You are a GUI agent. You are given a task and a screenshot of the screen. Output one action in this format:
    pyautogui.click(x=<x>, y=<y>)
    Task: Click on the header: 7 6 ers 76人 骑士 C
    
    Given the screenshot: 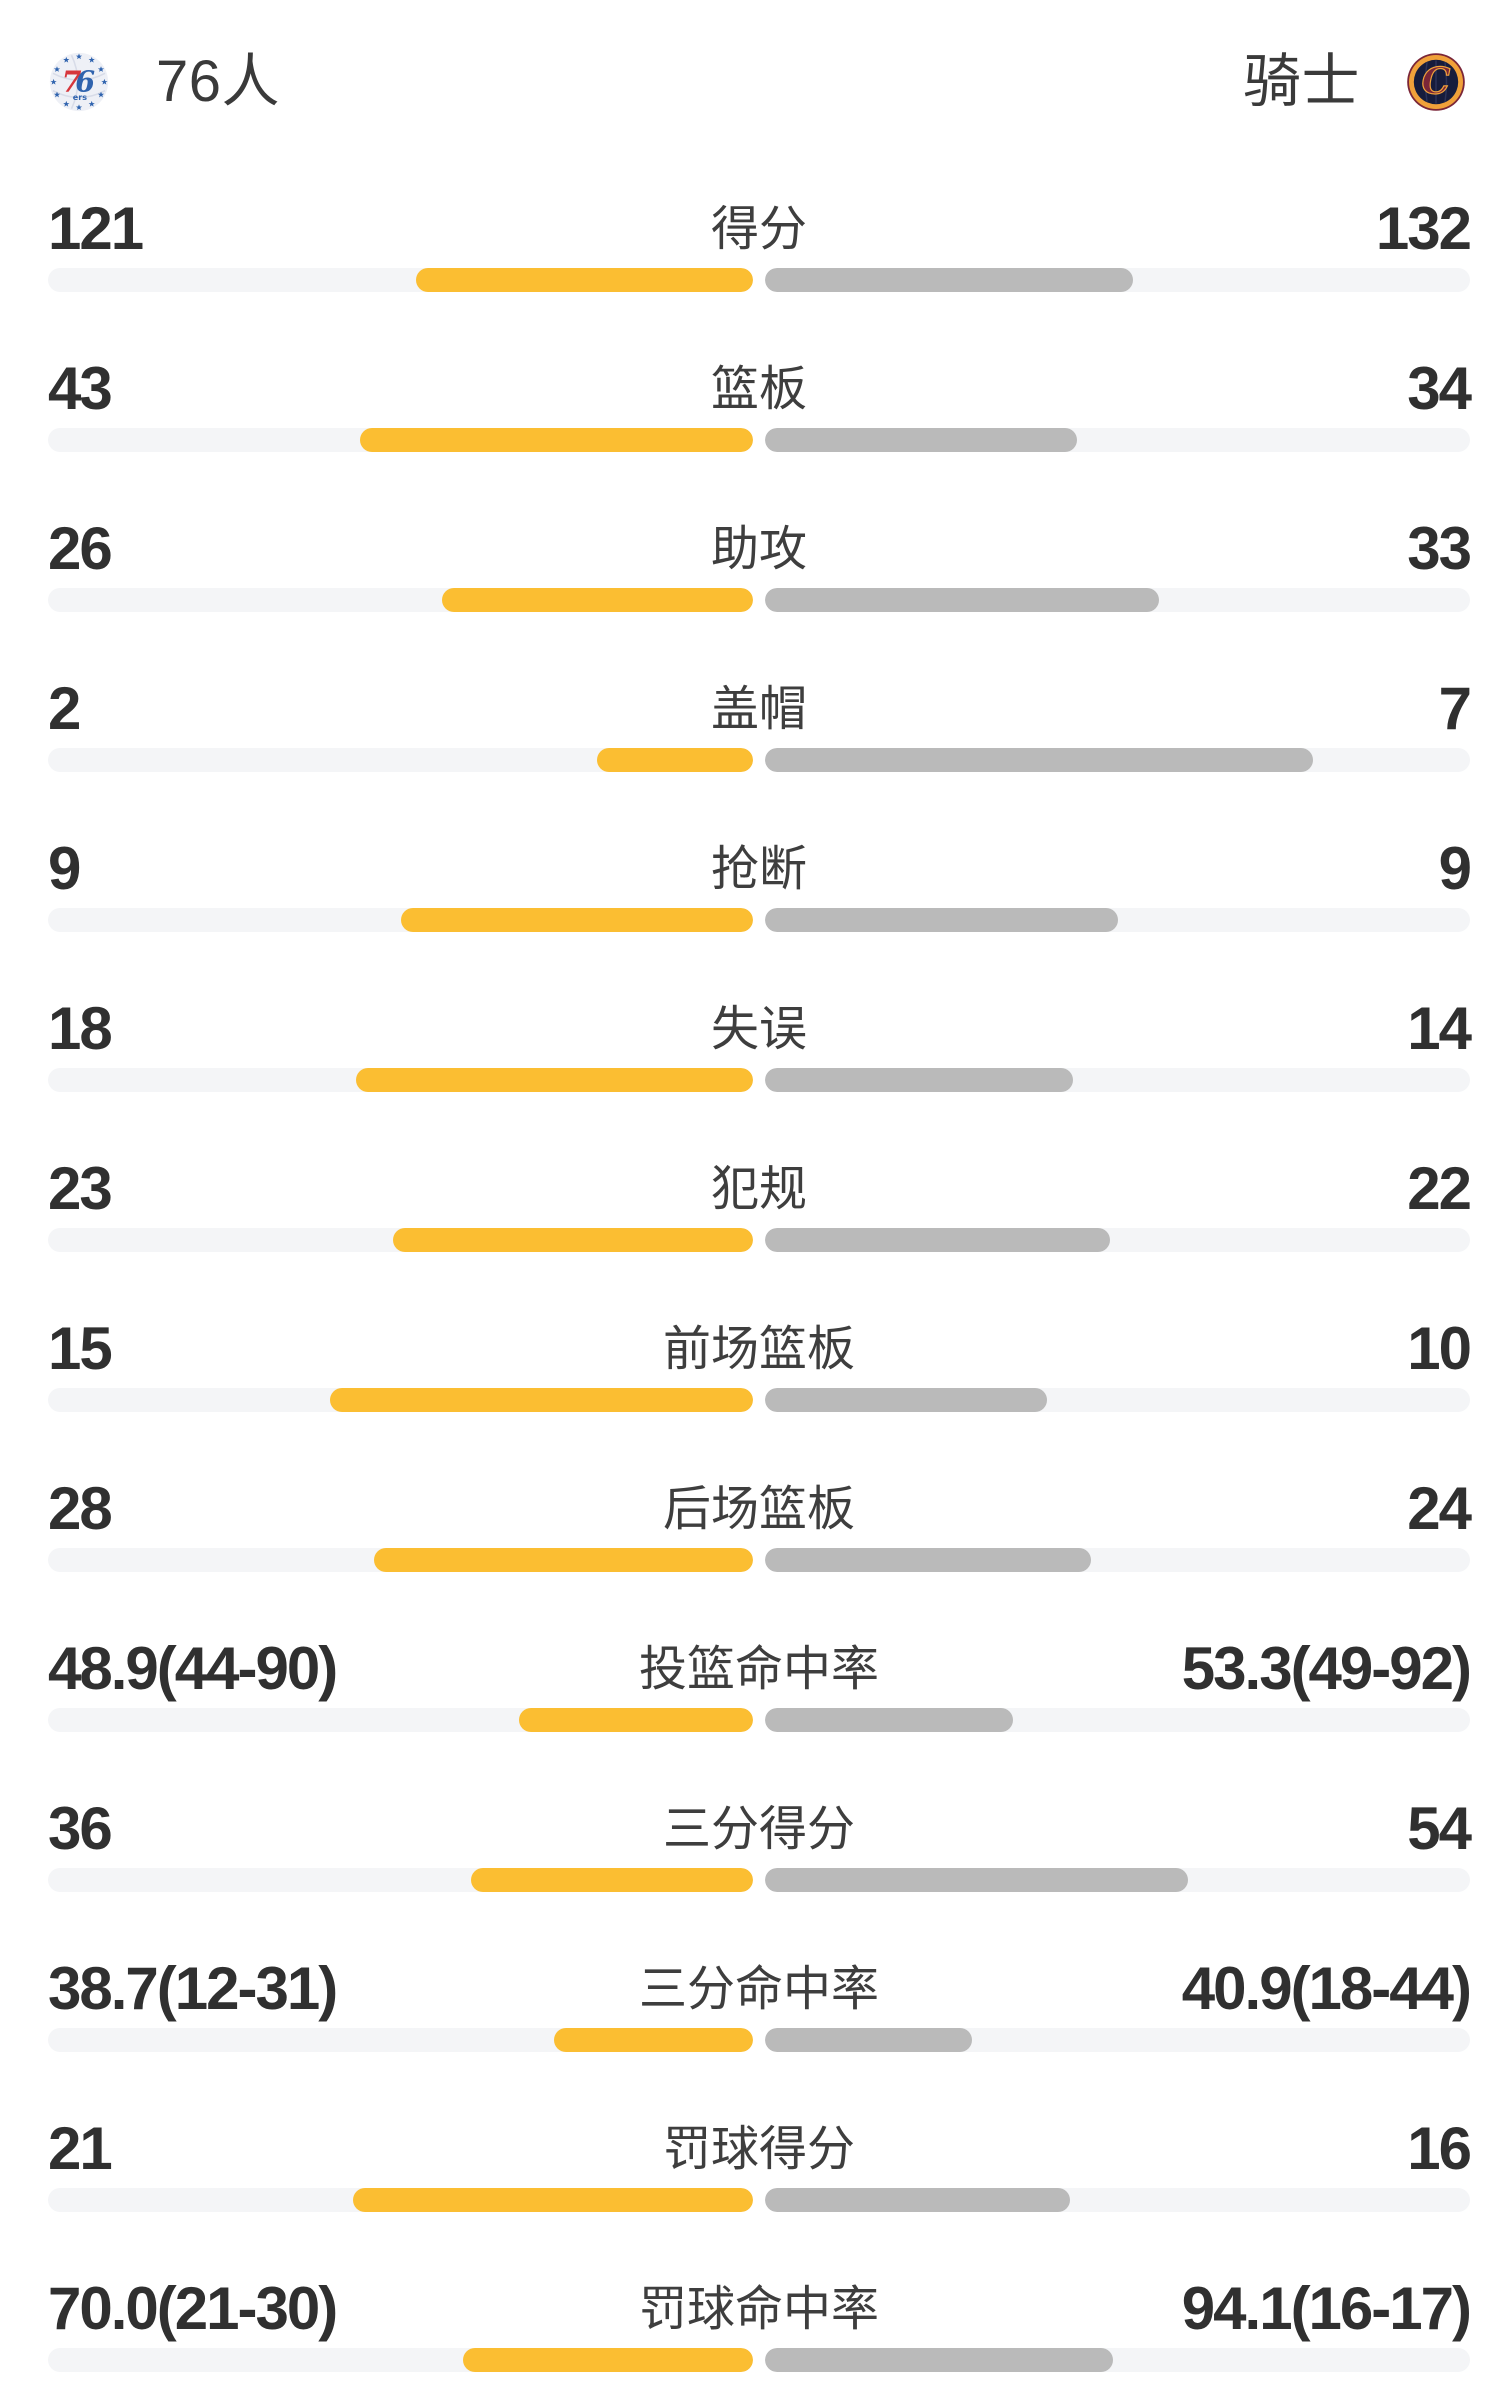 What is the action you would take?
    pyautogui.click(x=757, y=82)
    